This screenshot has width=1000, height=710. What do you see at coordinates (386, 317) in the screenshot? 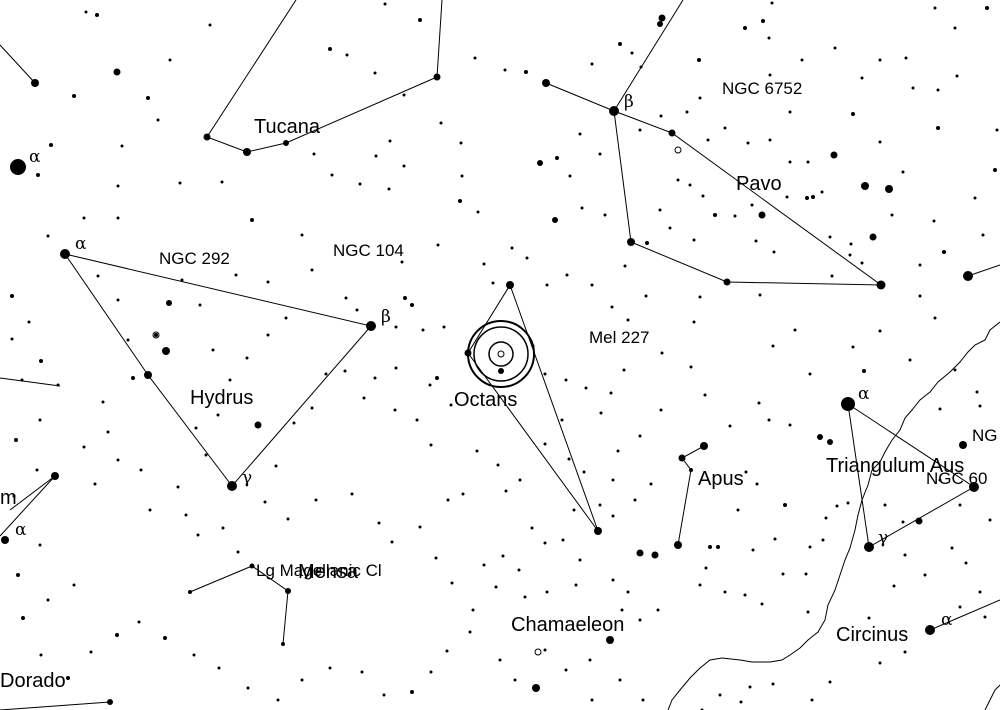
I see `greek-hydrus-beta: β` at bounding box center [386, 317].